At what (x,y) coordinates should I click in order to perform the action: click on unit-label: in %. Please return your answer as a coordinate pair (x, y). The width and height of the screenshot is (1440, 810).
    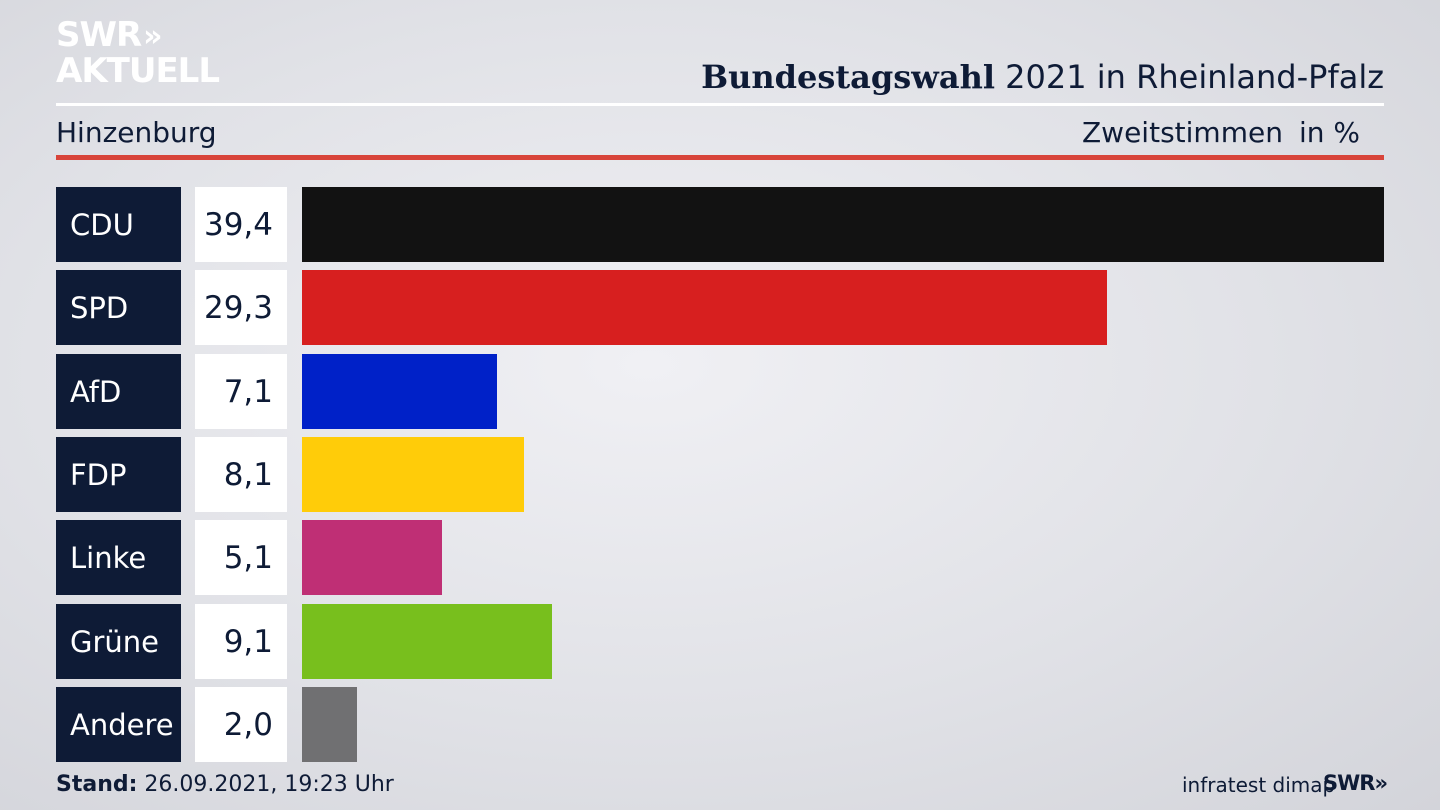
    Looking at the image, I should click on (1330, 132).